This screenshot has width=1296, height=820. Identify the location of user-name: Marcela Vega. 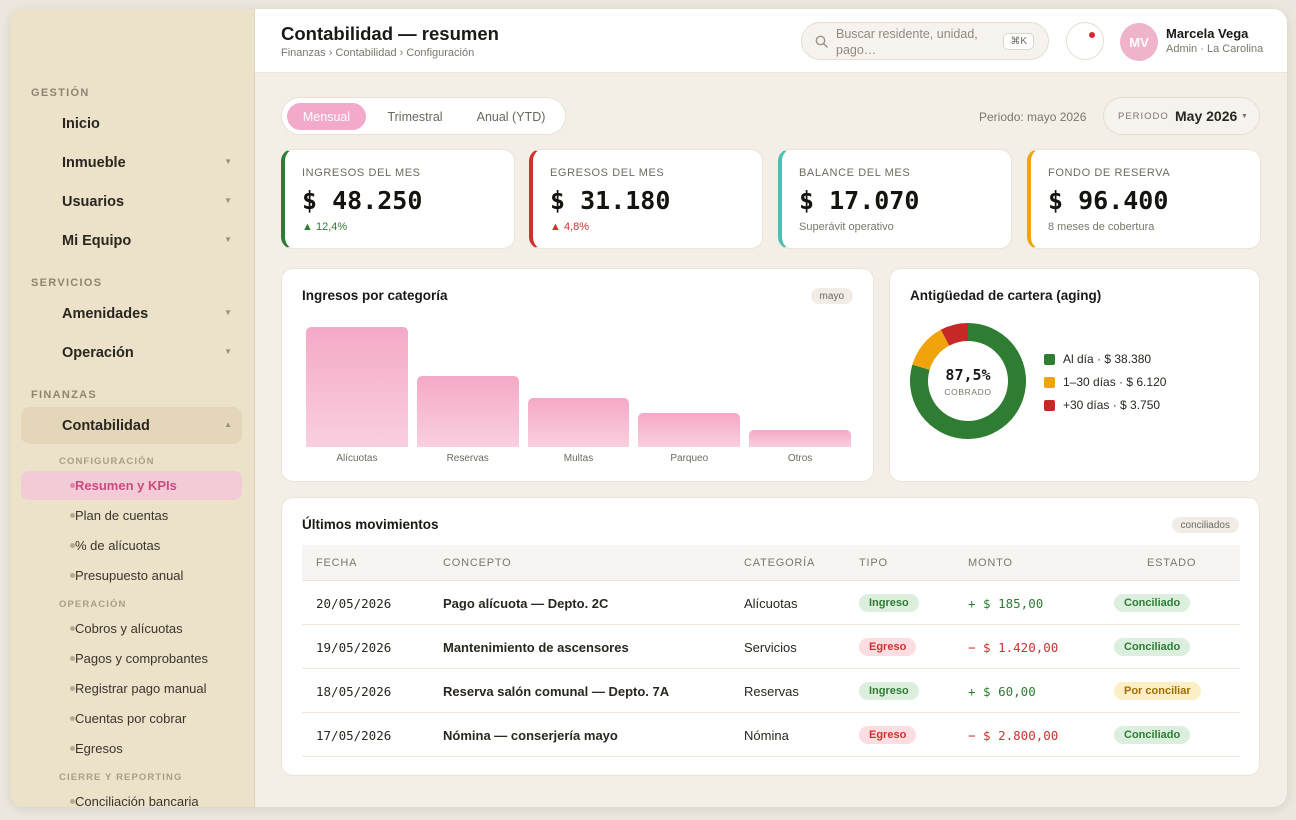
(1207, 33).